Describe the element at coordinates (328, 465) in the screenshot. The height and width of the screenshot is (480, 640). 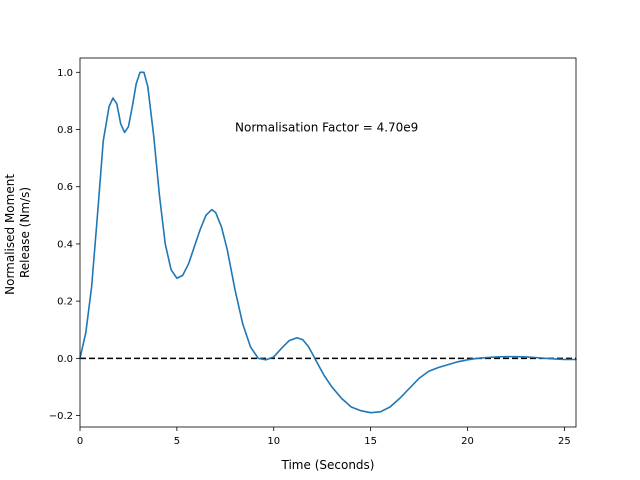
I see `x-axis-label: Time (Seconds)` at that location.